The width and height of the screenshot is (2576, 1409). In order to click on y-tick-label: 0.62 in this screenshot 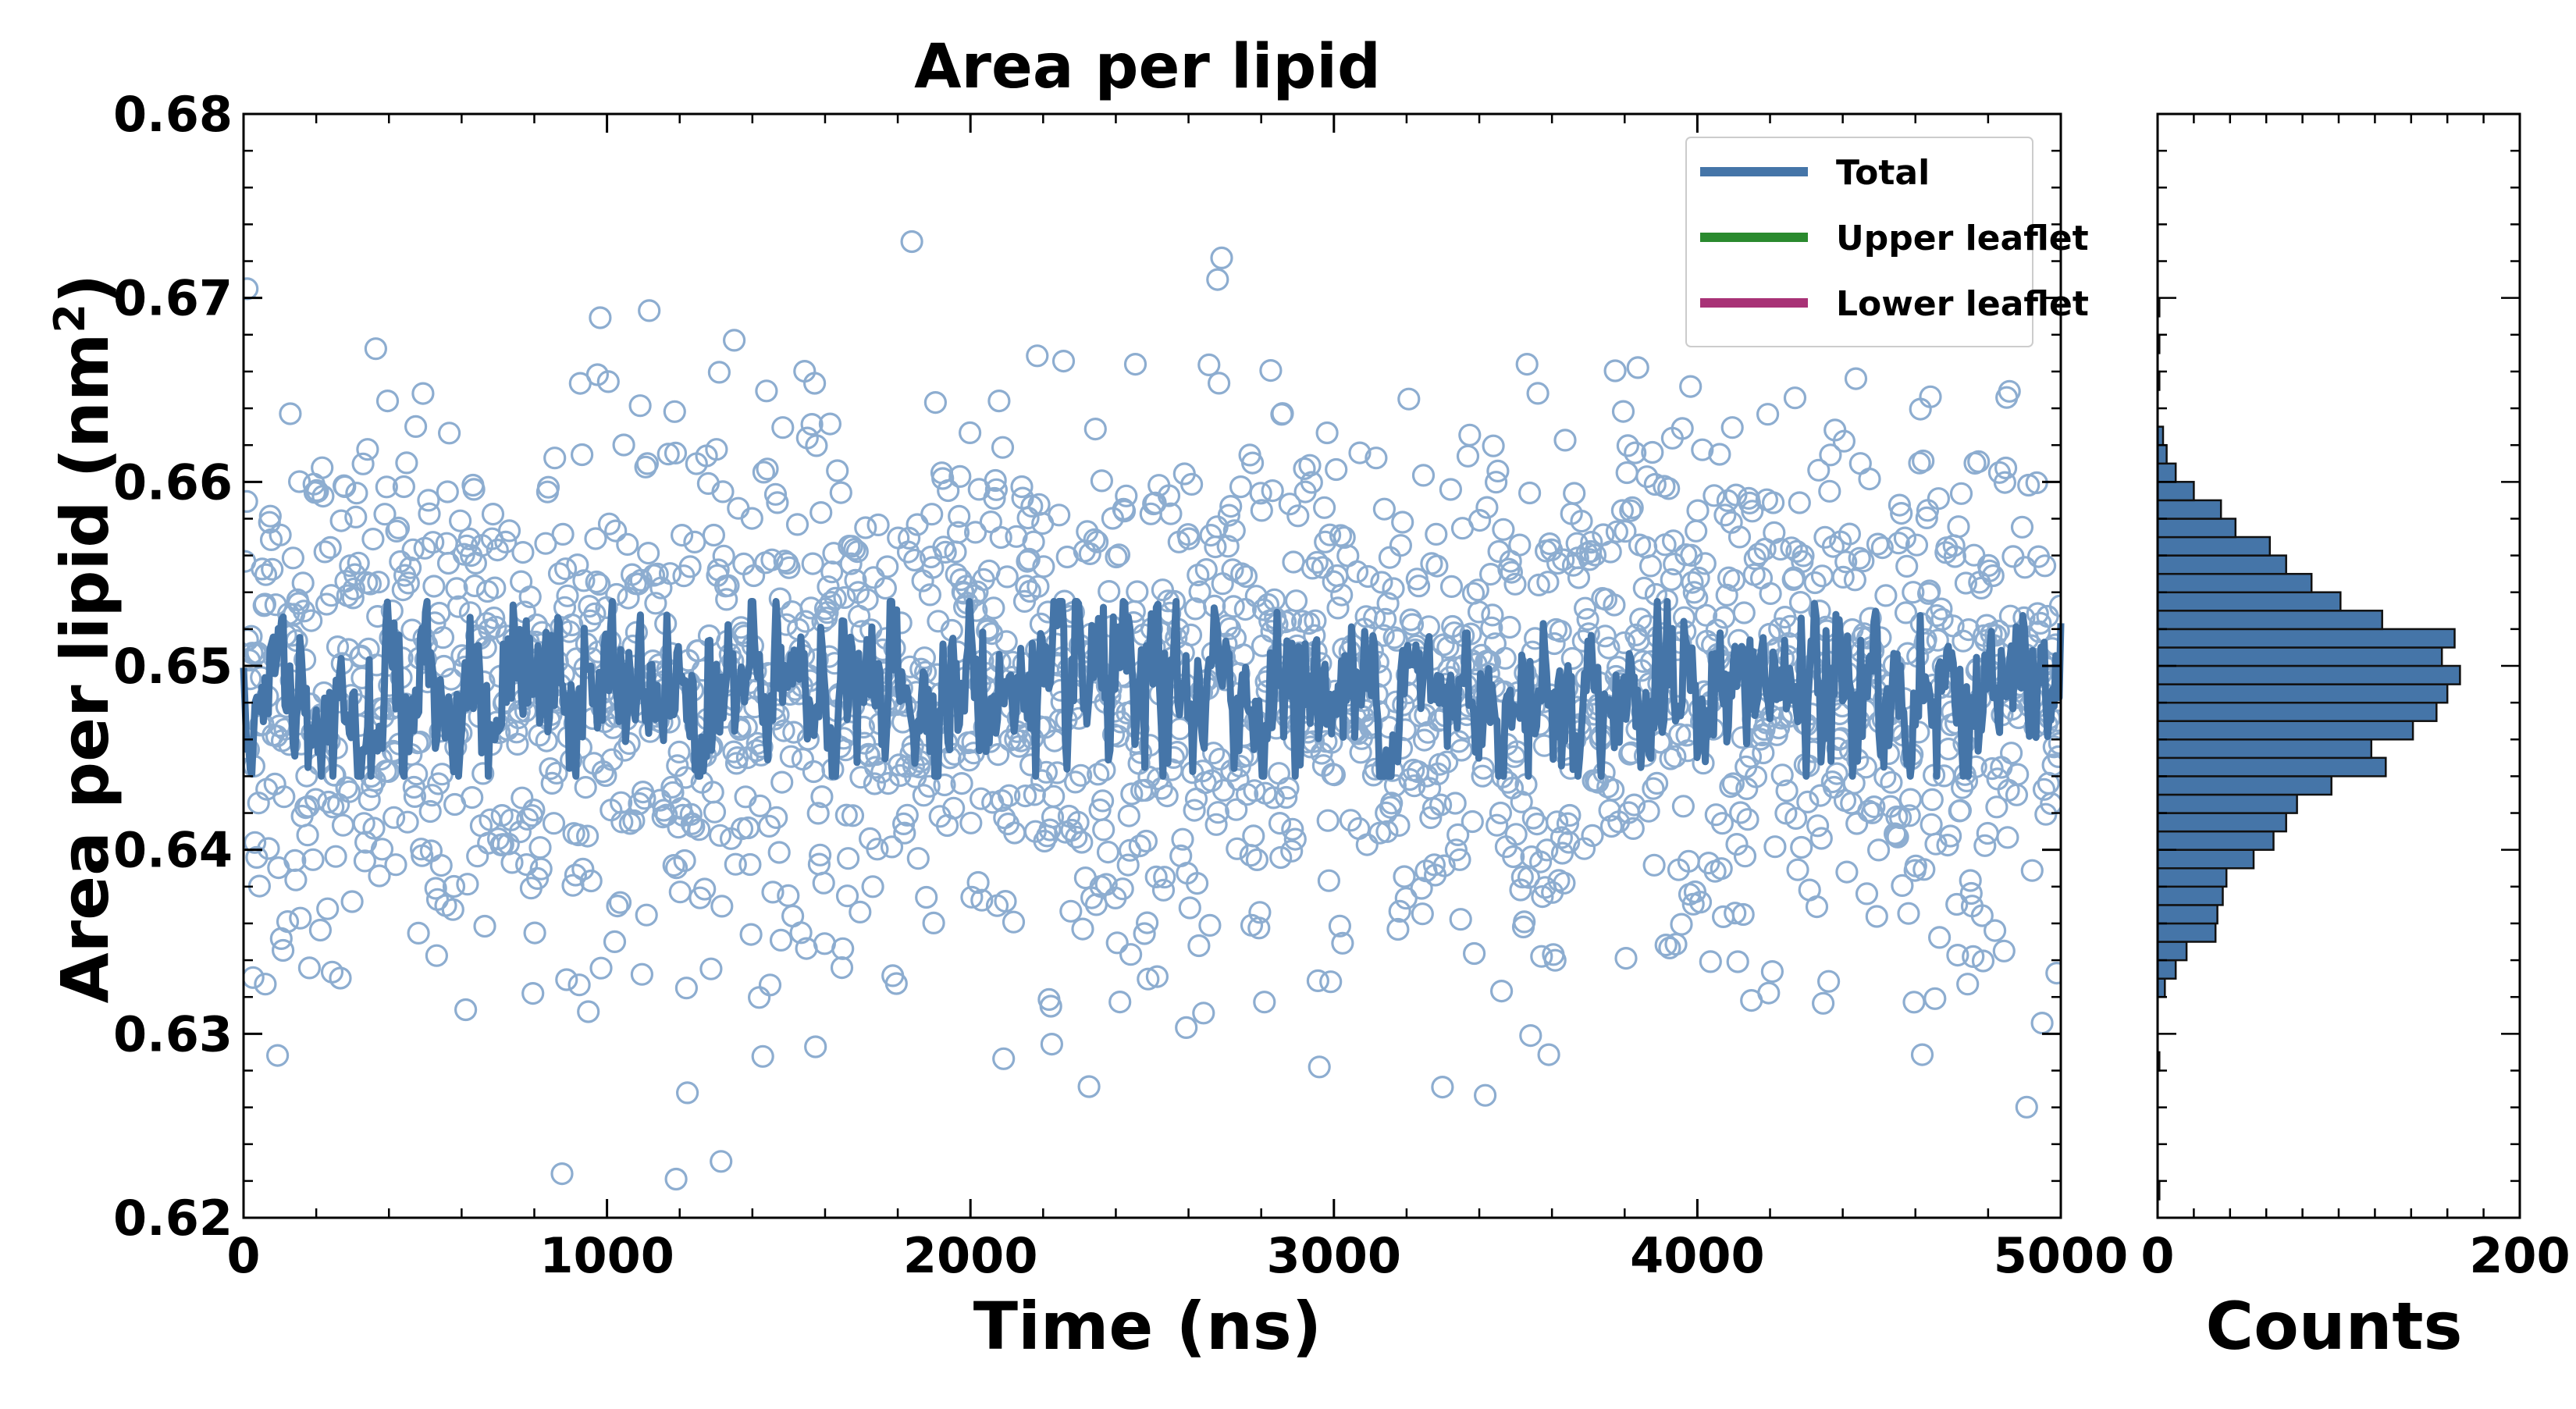, I will do `click(173, 1218)`.